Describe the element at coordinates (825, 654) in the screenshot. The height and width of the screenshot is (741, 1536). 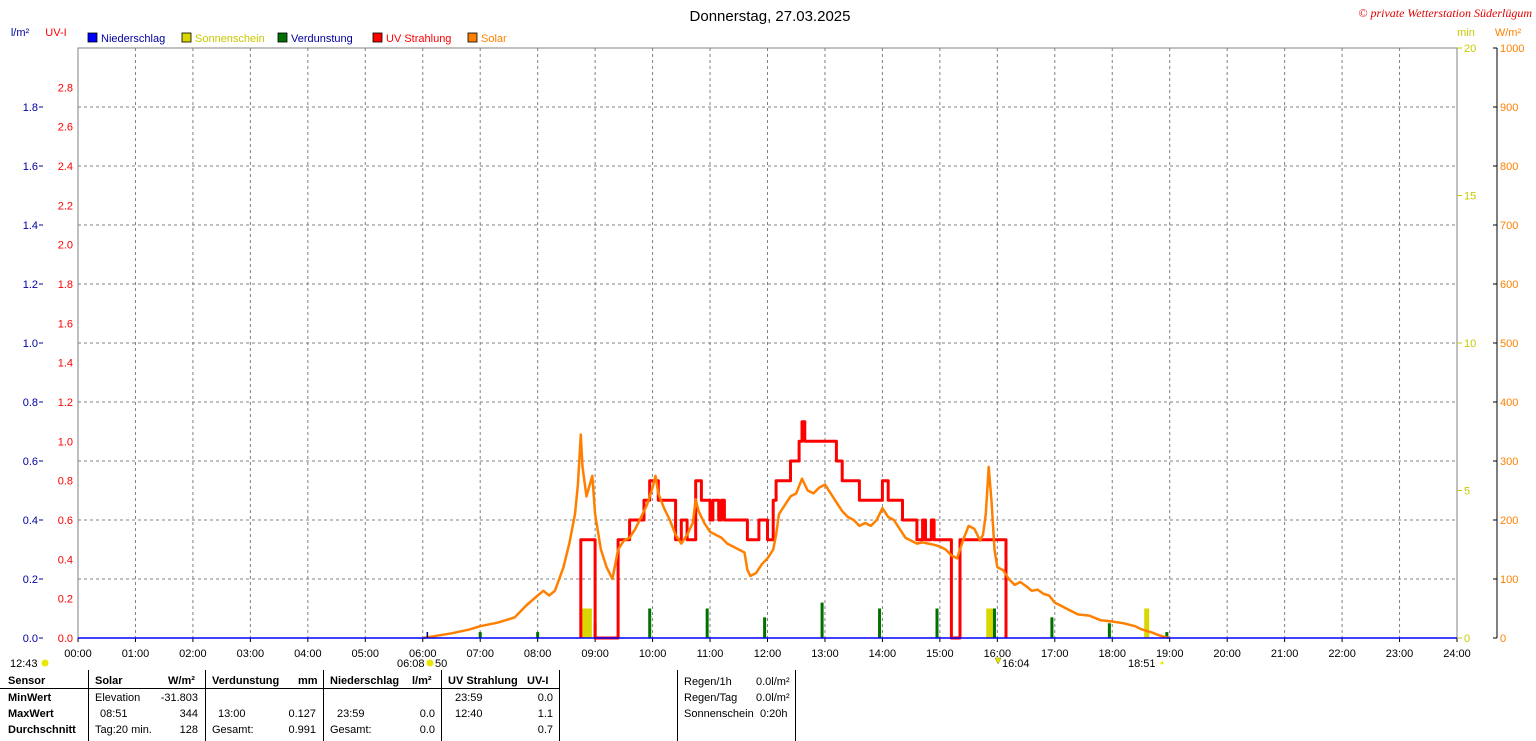
I see `x-tick-label: 13:00` at that location.